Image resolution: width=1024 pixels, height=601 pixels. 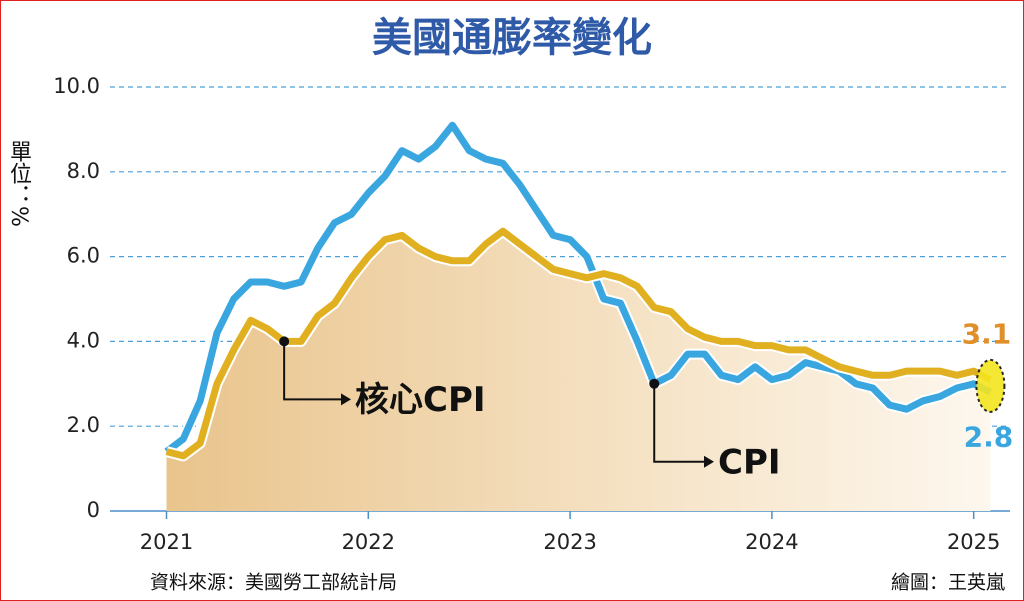 I want to click on highlight, so click(x=990, y=385).